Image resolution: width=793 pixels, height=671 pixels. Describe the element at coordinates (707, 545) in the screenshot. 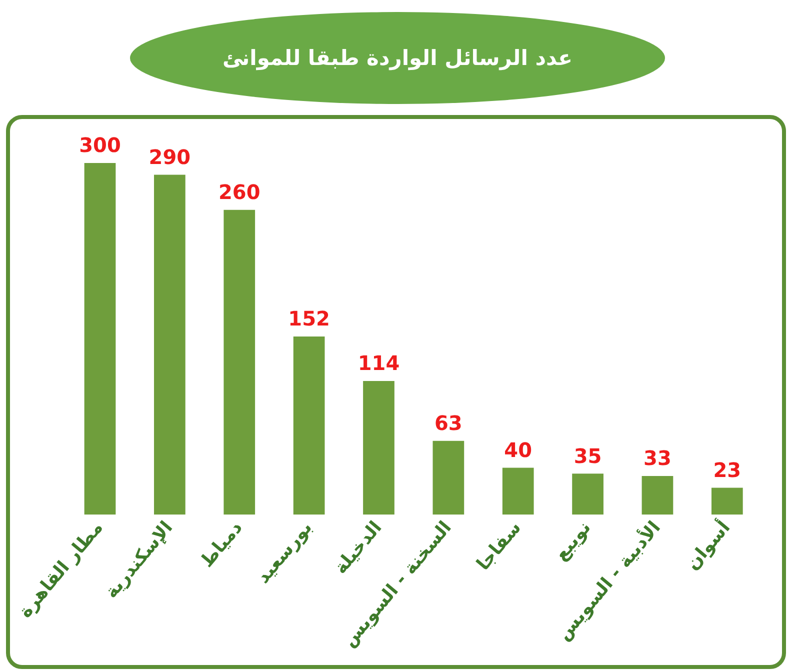

I see `x-tick-label: أسوان` at that location.